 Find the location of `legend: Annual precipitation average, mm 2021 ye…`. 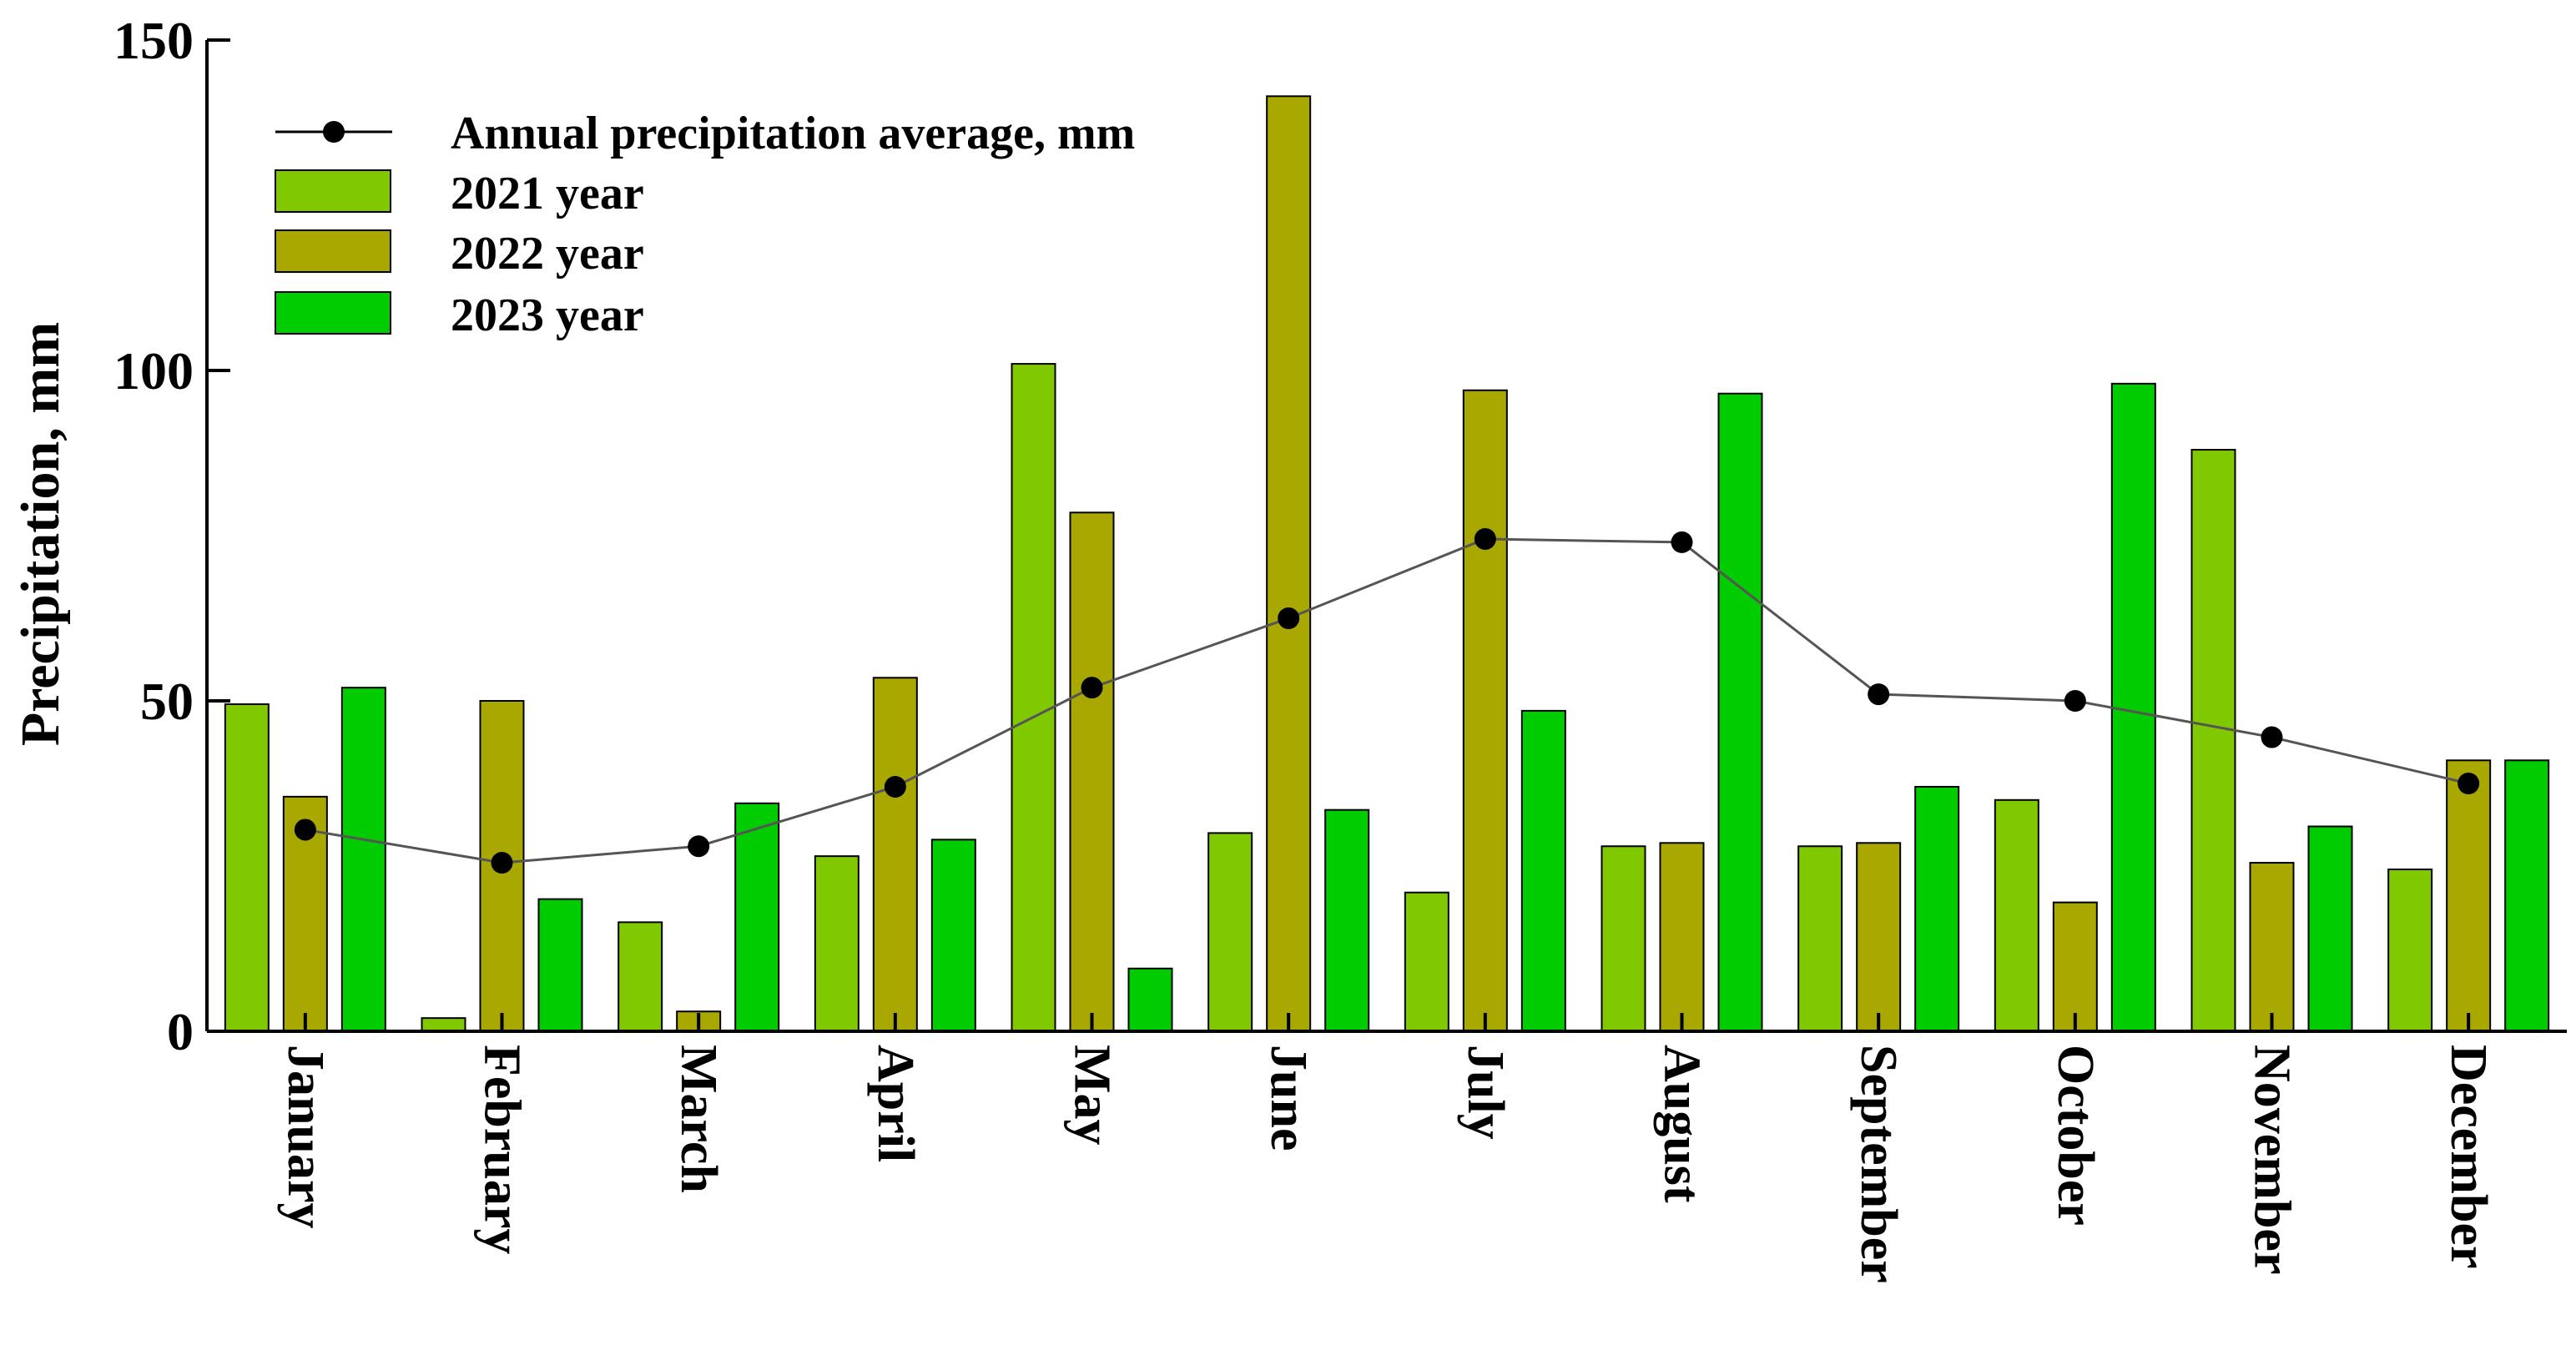

legend: Annual precipitation average, mm 2021 ye… is located at coordinates (705, 224).